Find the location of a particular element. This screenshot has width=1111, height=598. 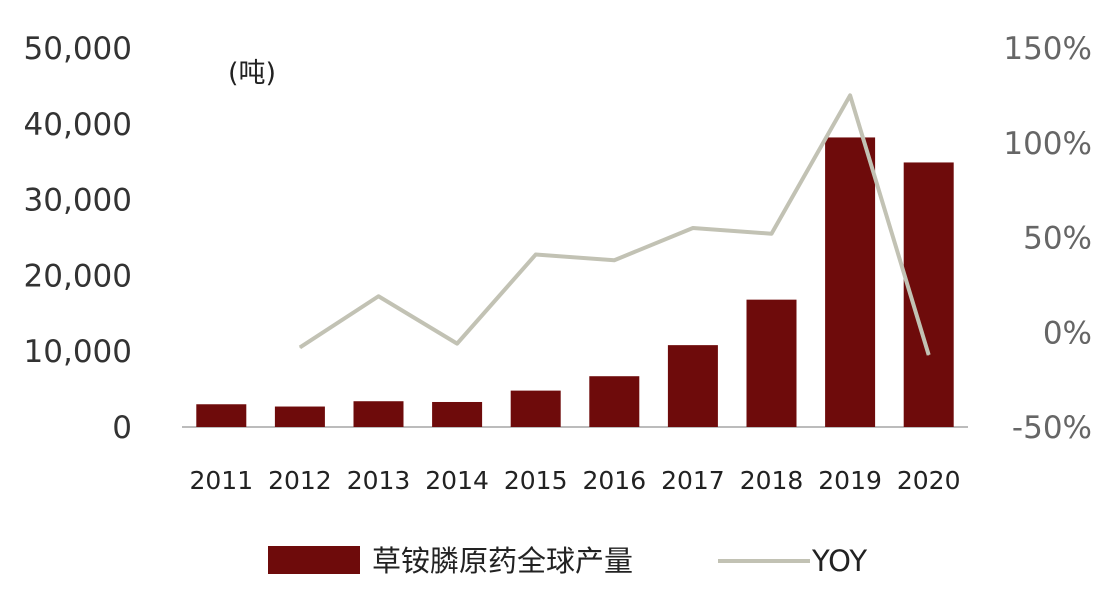

right-axis-tick-label: -50% is located at coordinates (1052, 428).